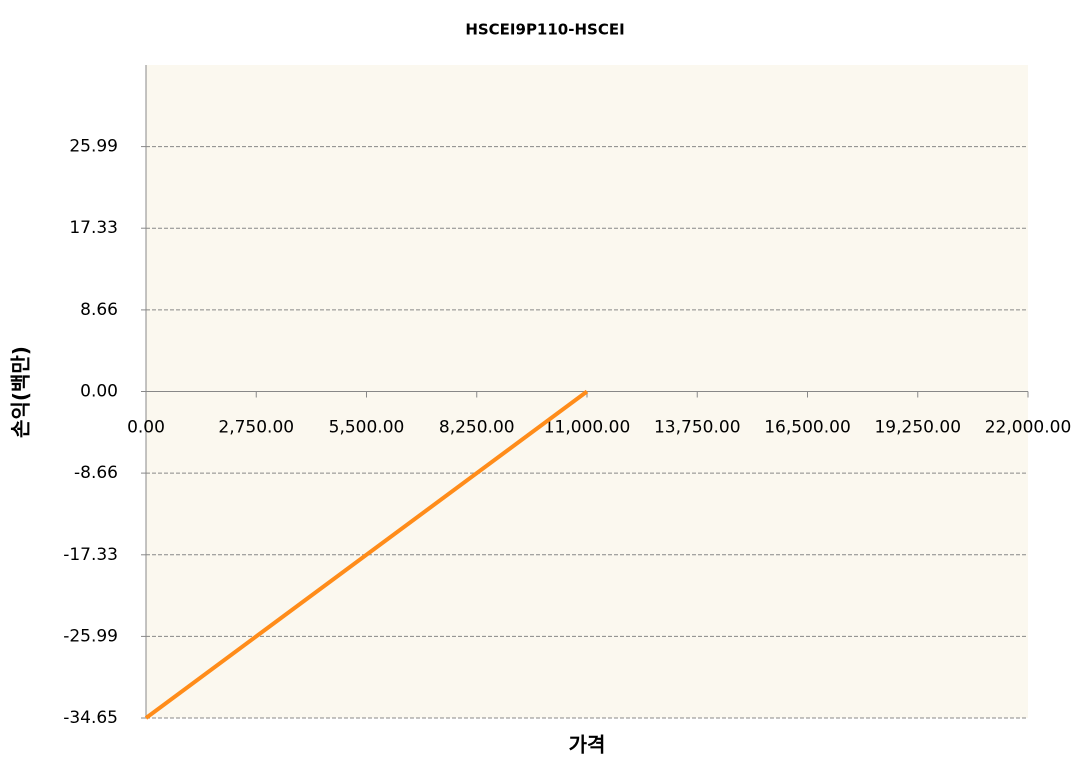  I want to click on y-tick-label: 17.33, so click(93, 228).